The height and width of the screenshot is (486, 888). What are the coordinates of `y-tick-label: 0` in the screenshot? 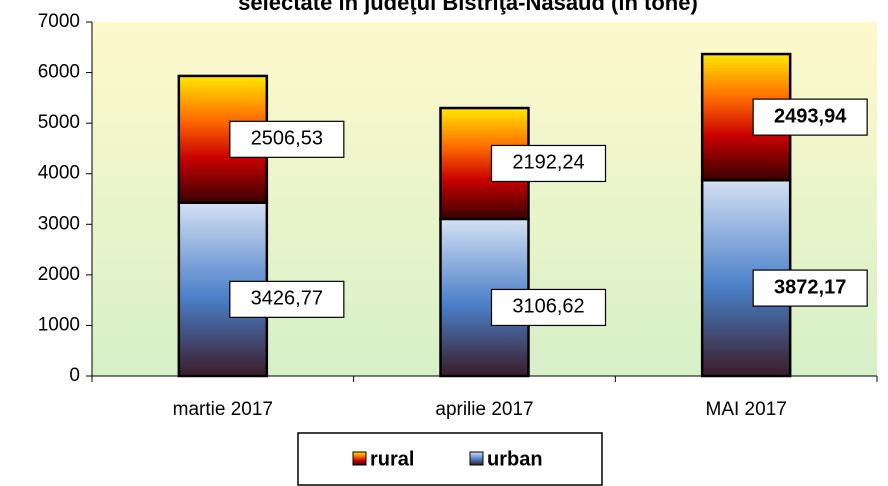 It's located at (74, 375).